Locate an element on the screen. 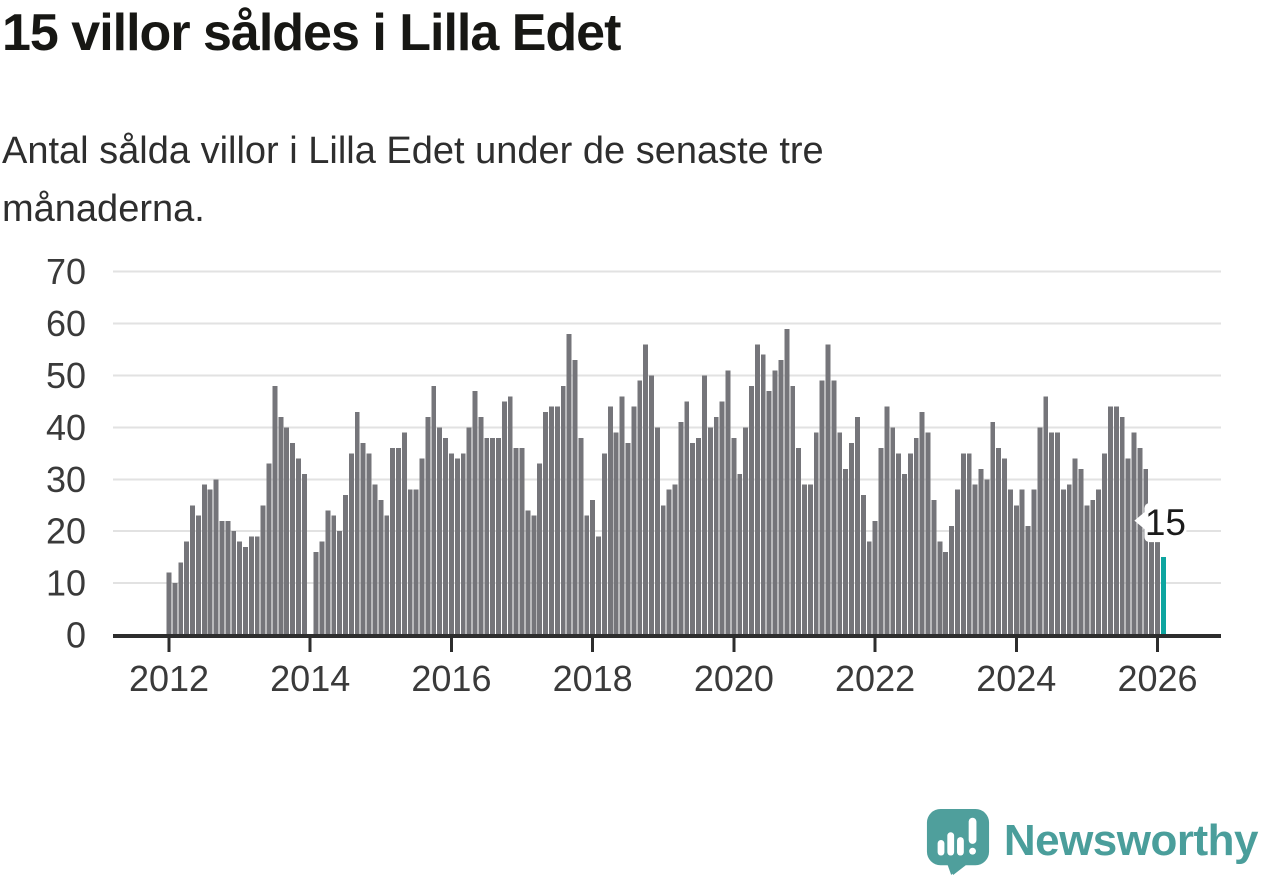 The image size is (1262, 879). newsworthy-logo-icon is located at coordinates (957, 841).